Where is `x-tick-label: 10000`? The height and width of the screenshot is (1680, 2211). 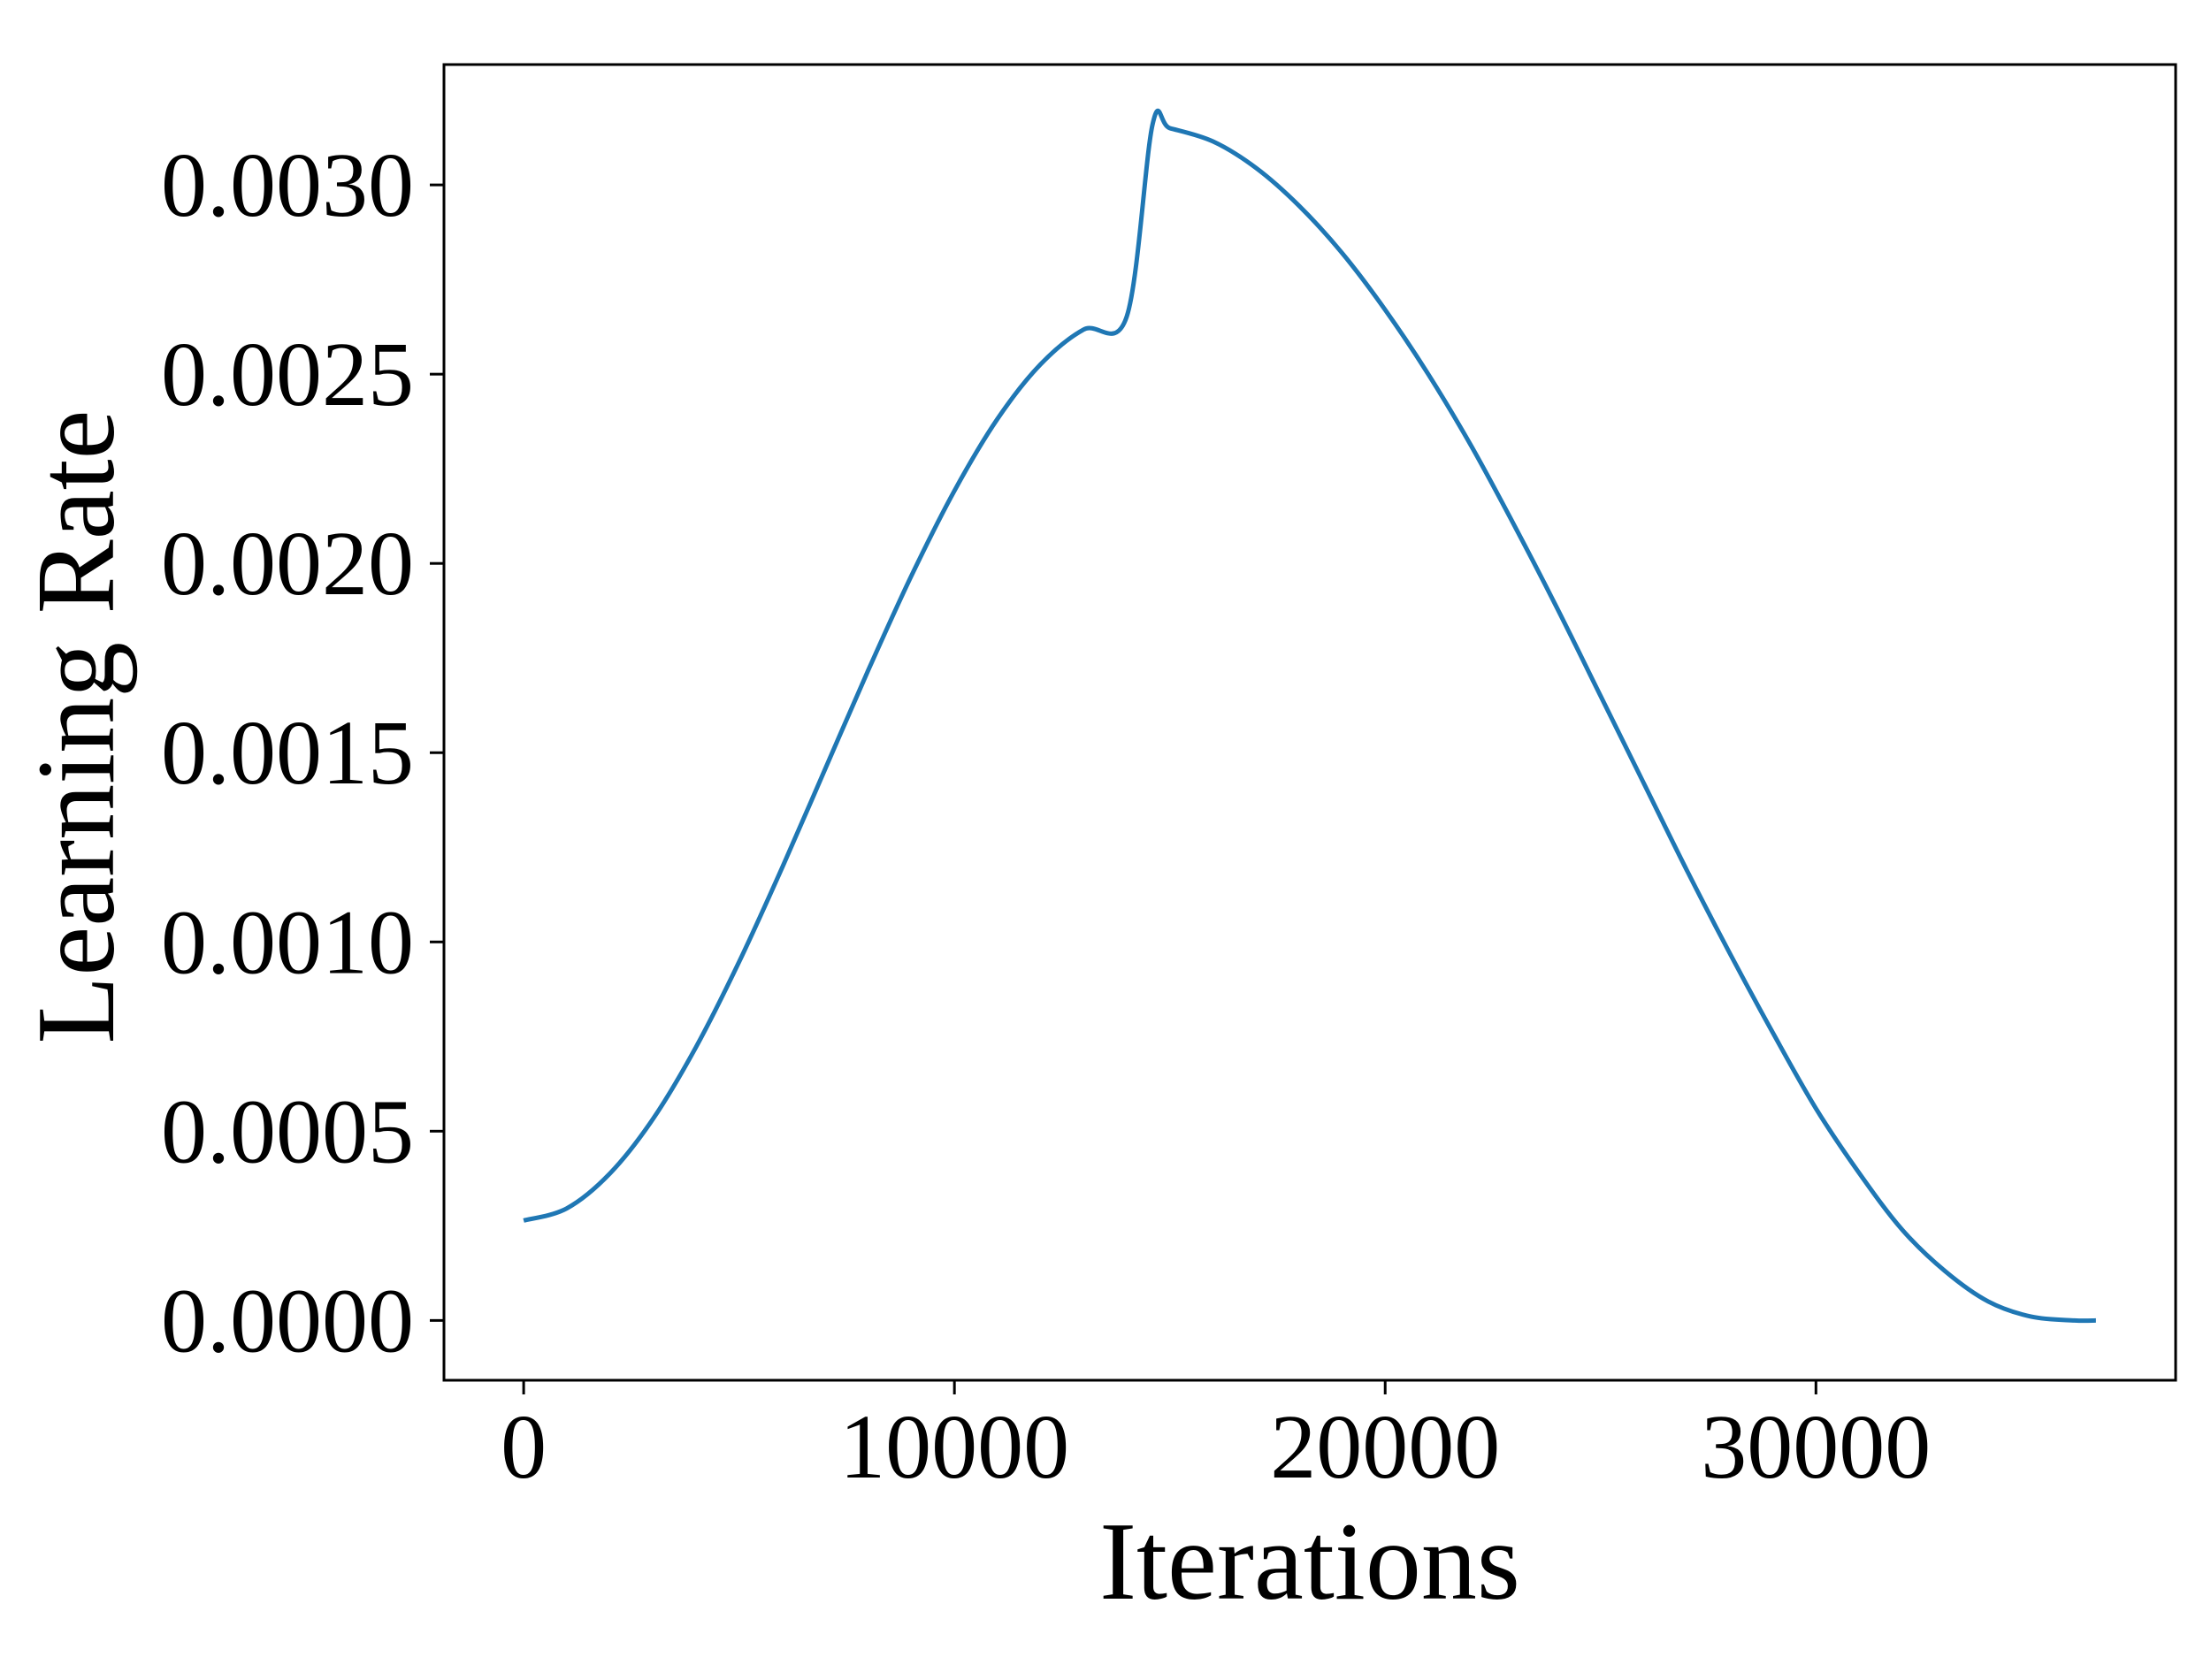 x-tick-label: 10000 is located at coordinates (954, 1447).